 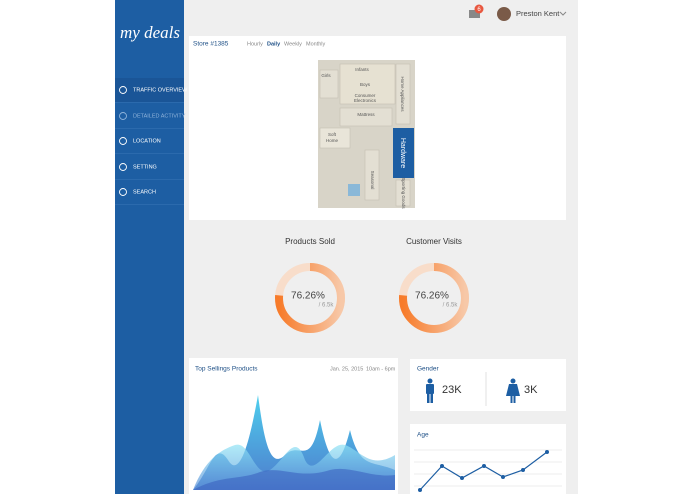 What do you see at coordinates (211, 44) in the screenshot?
I see `store-title: Store #1385` at bounding box center [211, 44].